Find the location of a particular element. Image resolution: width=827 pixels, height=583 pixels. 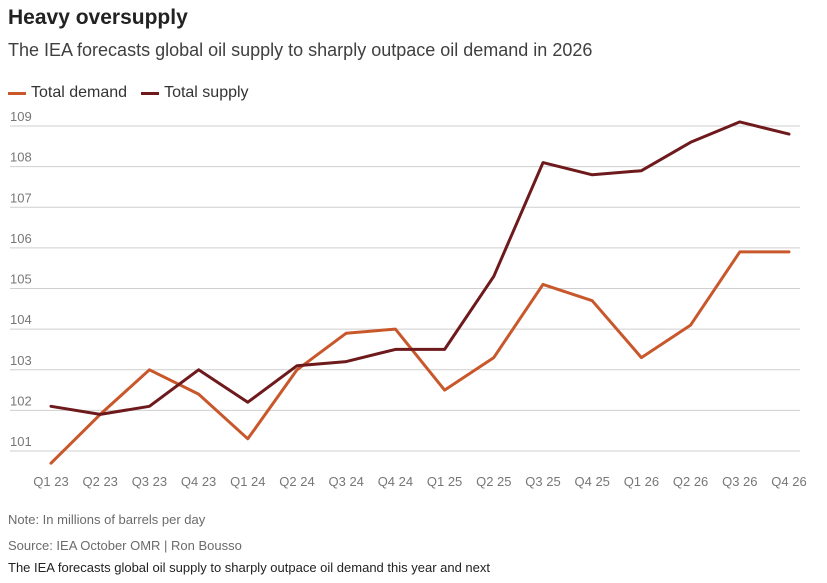

legend: Total demand Total supply is located at coordinates (135, 93).